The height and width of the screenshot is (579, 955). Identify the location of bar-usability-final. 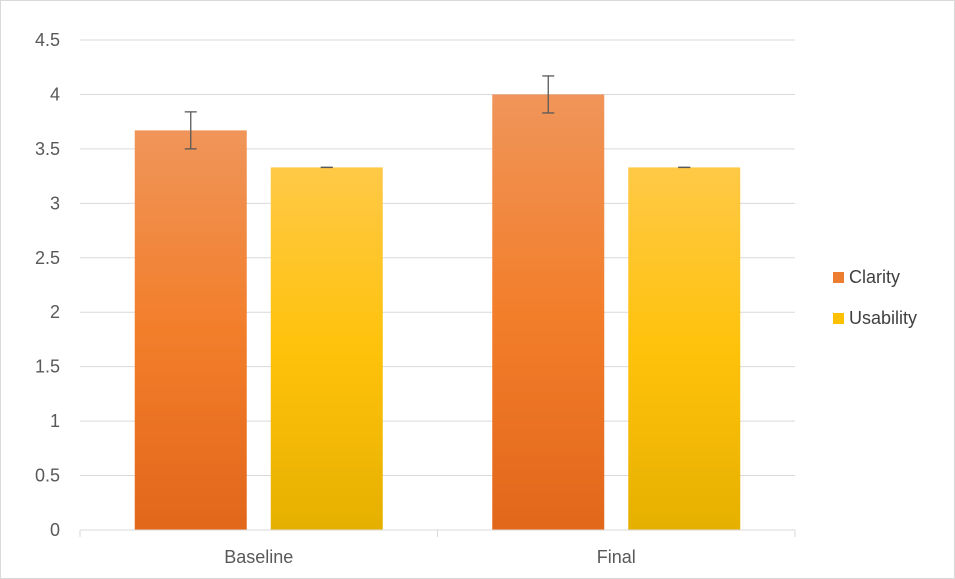
(684, 348).